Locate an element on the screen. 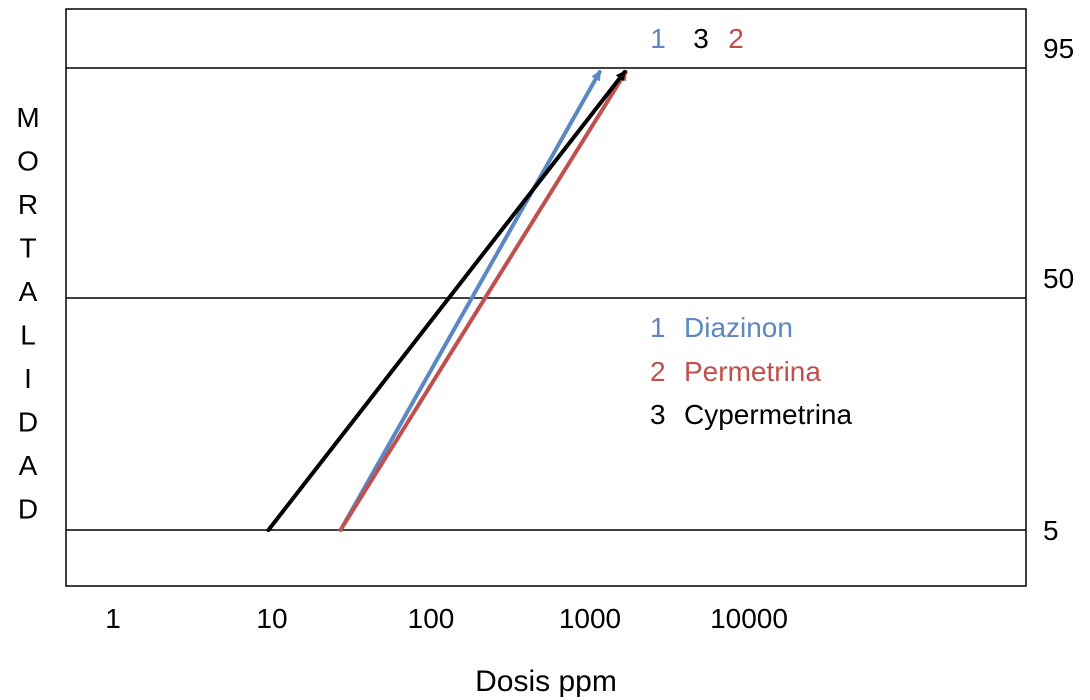 Image resolution: width=1090 pixels, height=700 pixels. legend-num-3: 3 is located at coordinates (658, 414).